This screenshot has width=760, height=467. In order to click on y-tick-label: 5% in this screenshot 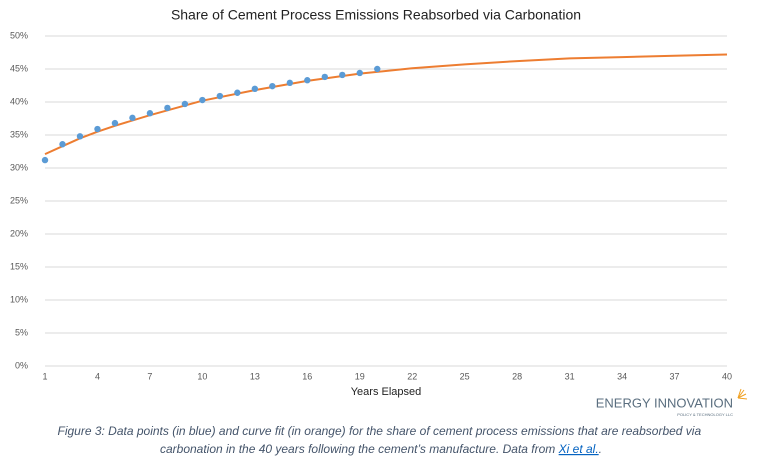, I will do `click(21, 332)`.